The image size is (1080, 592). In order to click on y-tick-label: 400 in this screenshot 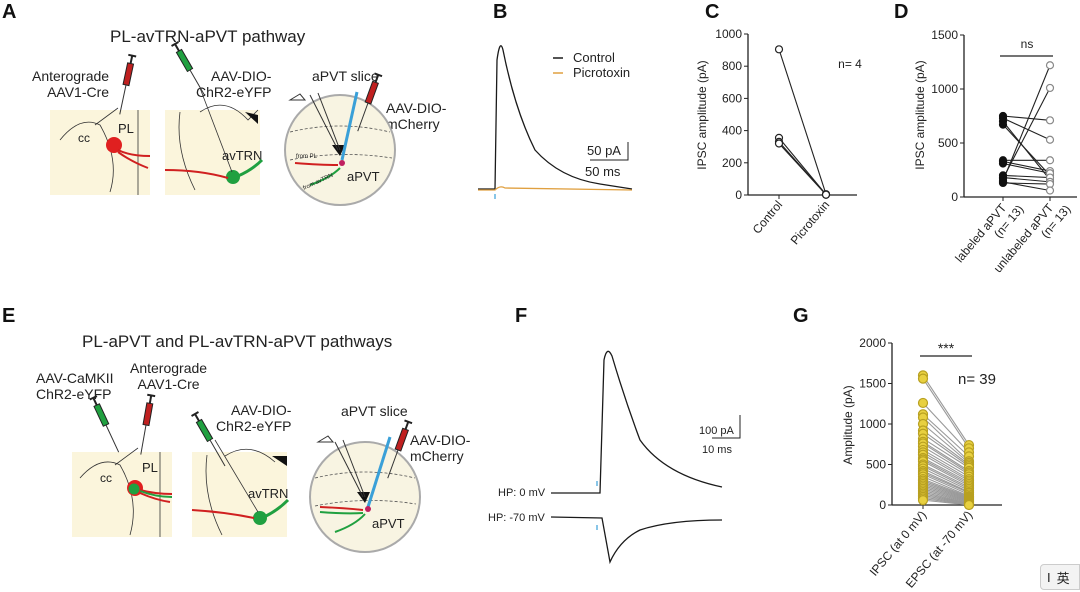, I will do `click(732, 131)`.